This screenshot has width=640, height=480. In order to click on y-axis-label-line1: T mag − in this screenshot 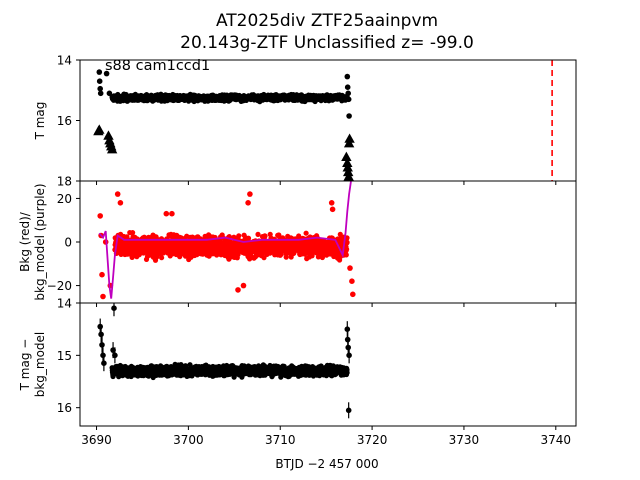, I will do `click(25, 365)`.